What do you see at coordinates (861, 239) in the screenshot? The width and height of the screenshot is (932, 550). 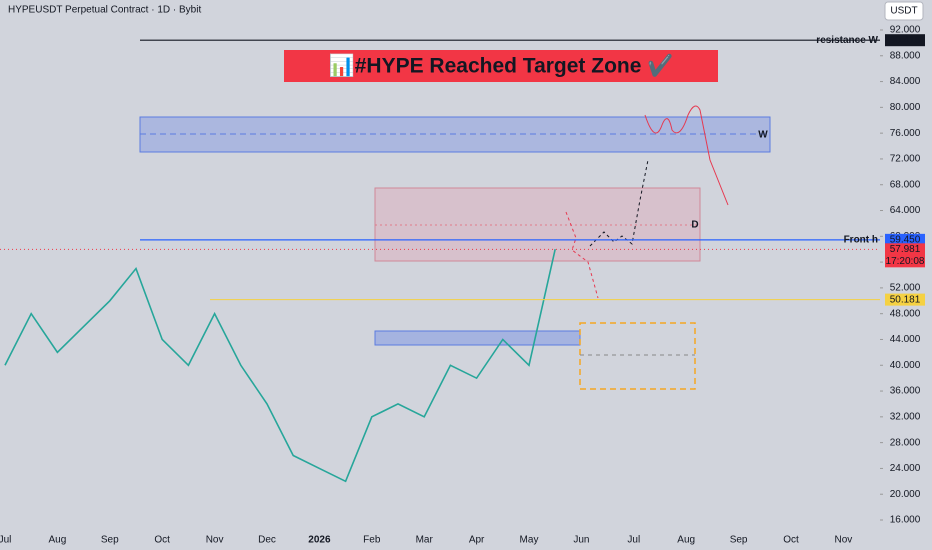 I see `level-name: Front h` at bounding box center [861, 239].